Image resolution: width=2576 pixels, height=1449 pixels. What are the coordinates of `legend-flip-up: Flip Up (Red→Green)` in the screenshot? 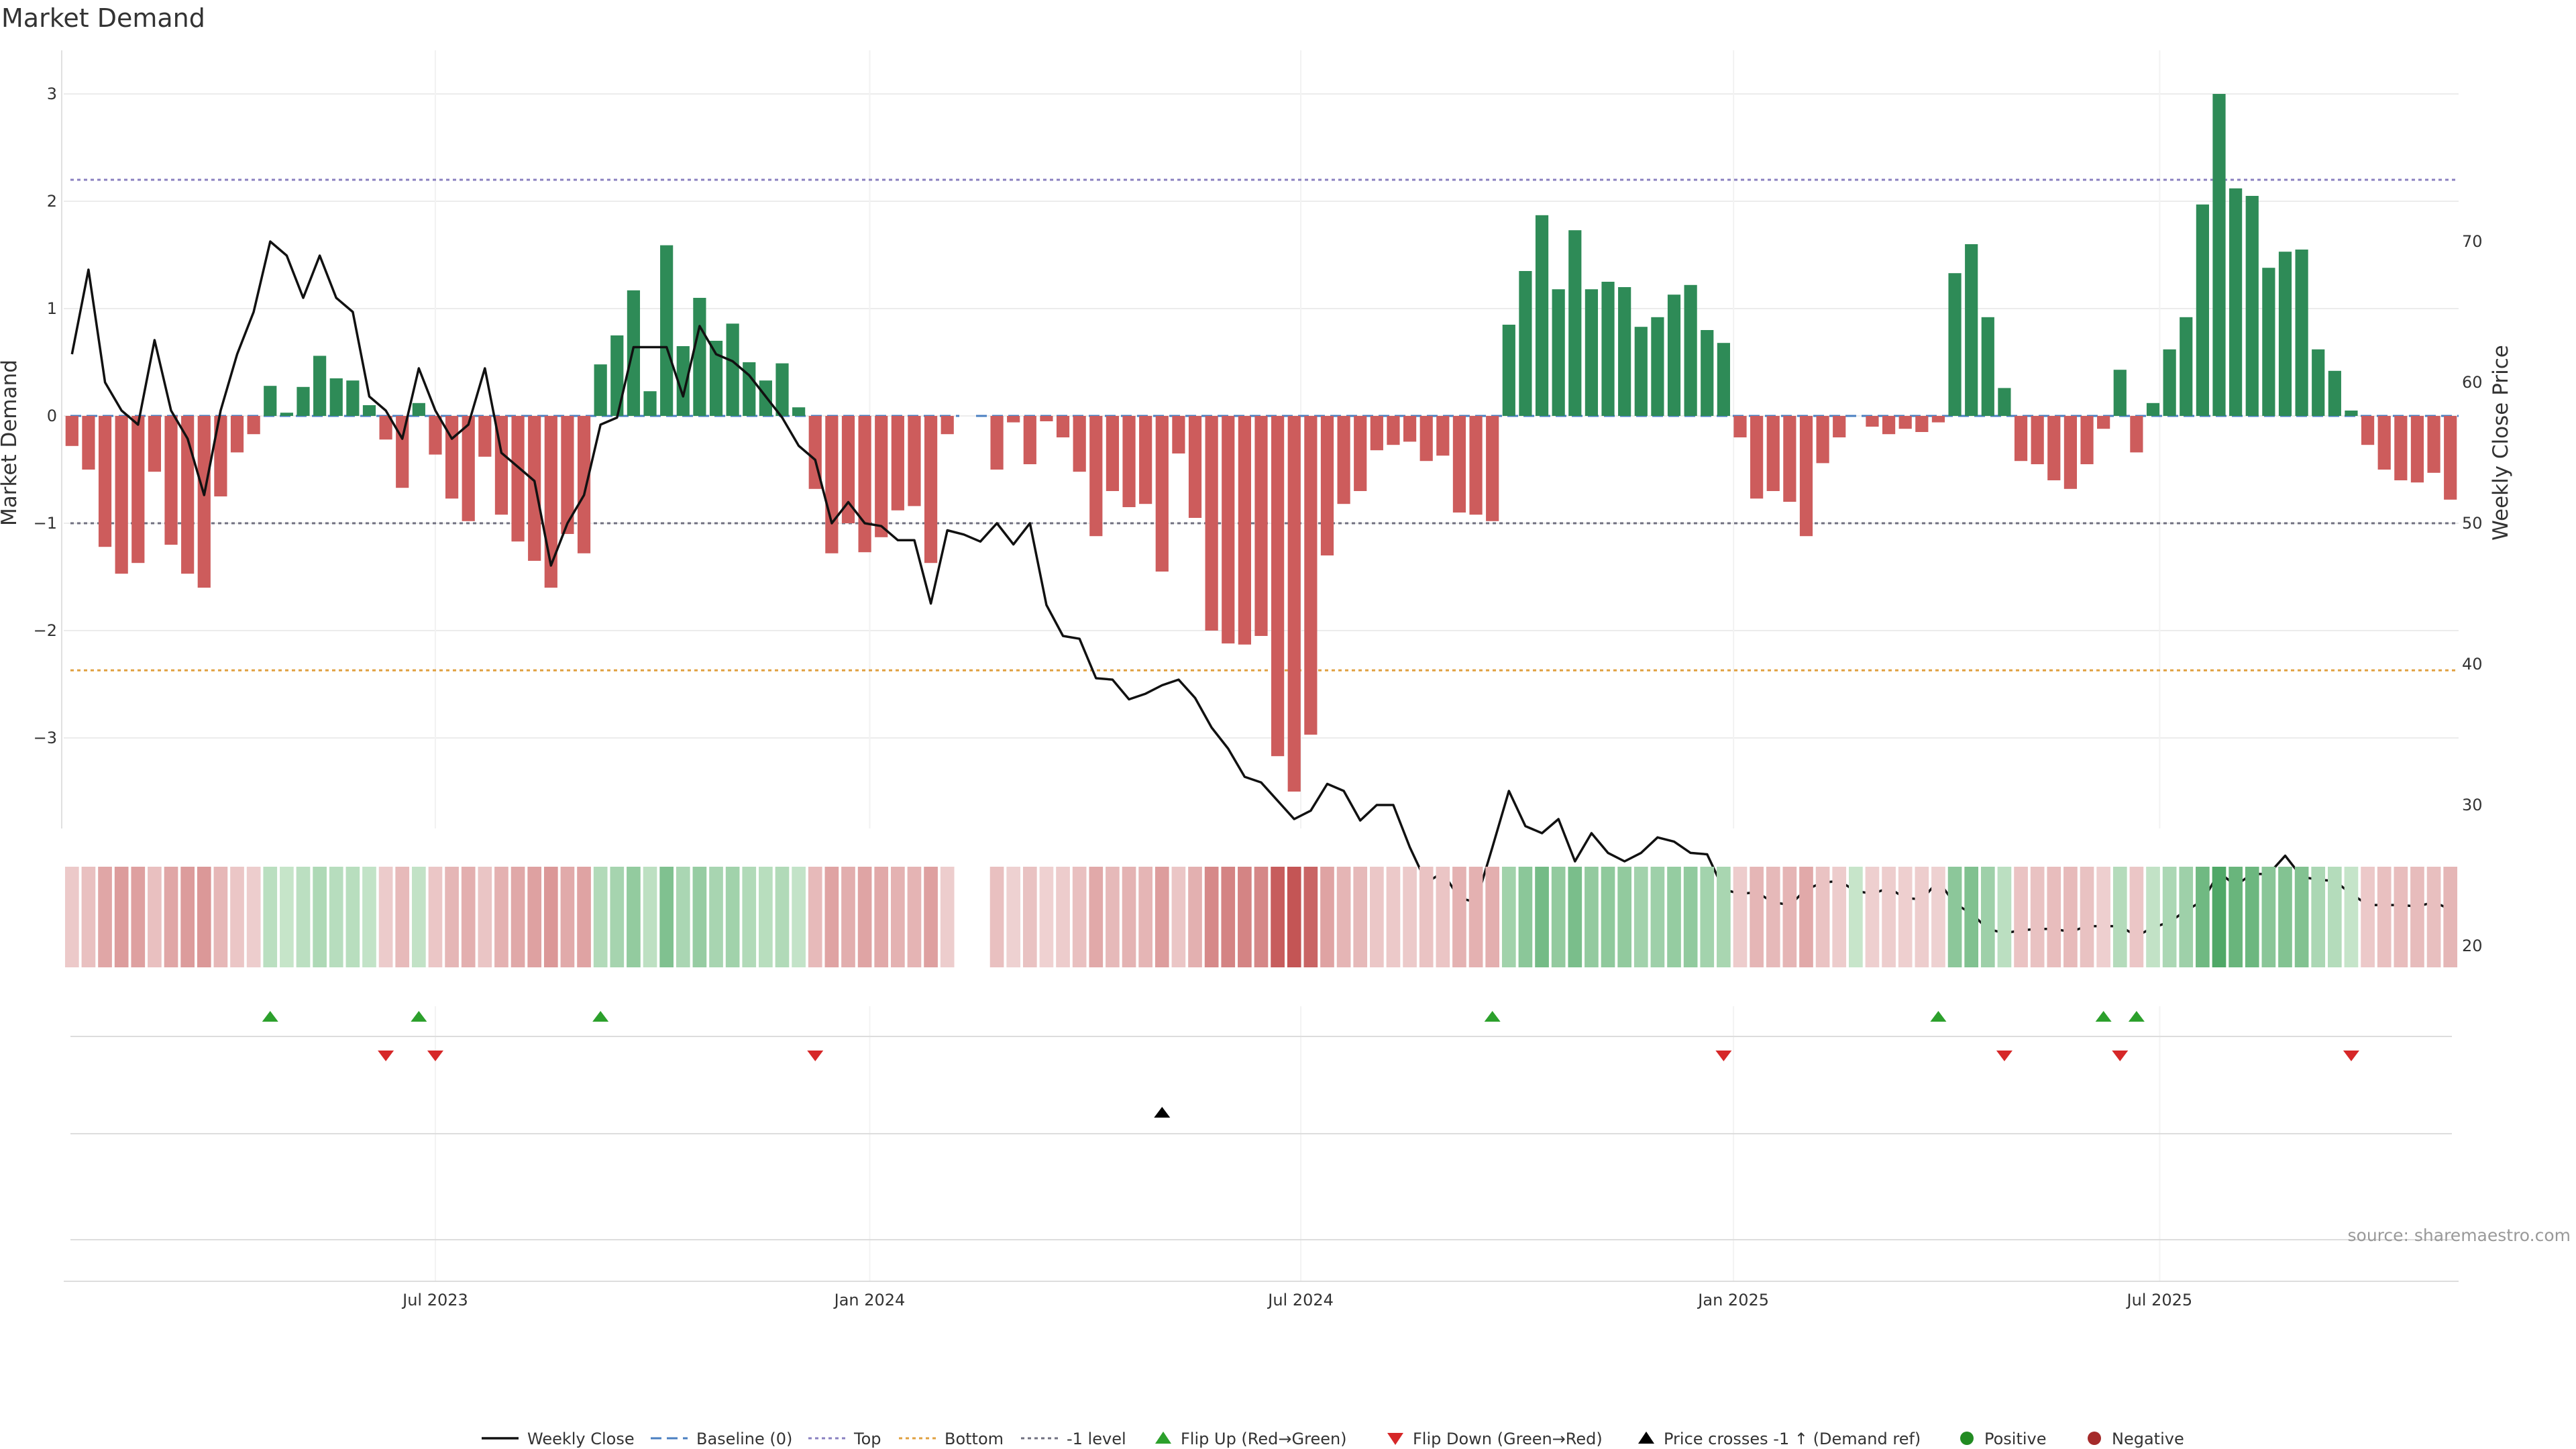 It's located at (1251, 1439).